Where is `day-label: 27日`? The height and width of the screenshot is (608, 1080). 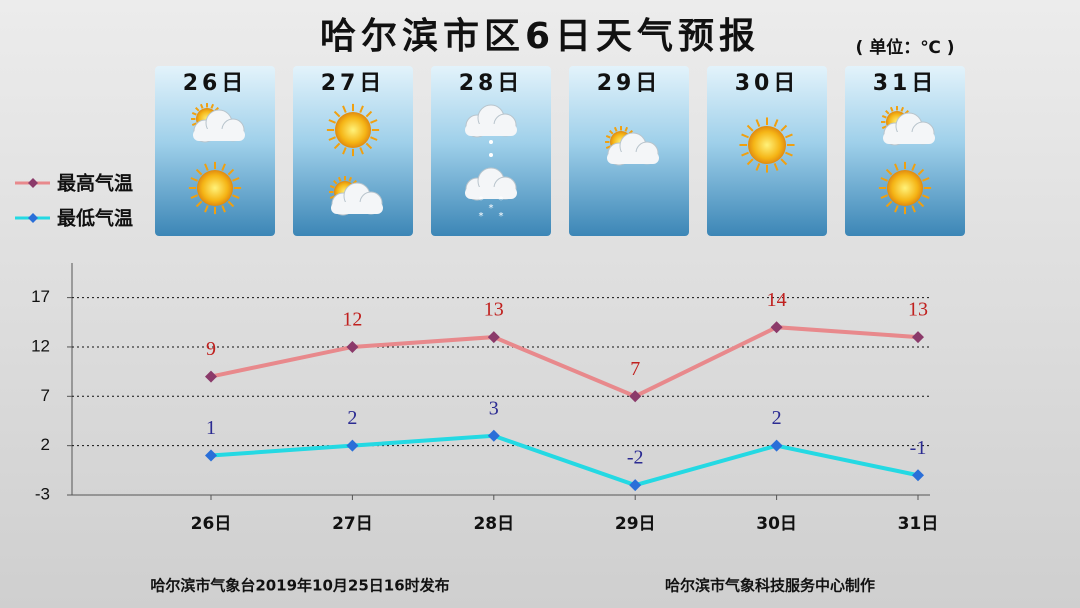 day-label: 27日 is located at coordinates (353, 83).